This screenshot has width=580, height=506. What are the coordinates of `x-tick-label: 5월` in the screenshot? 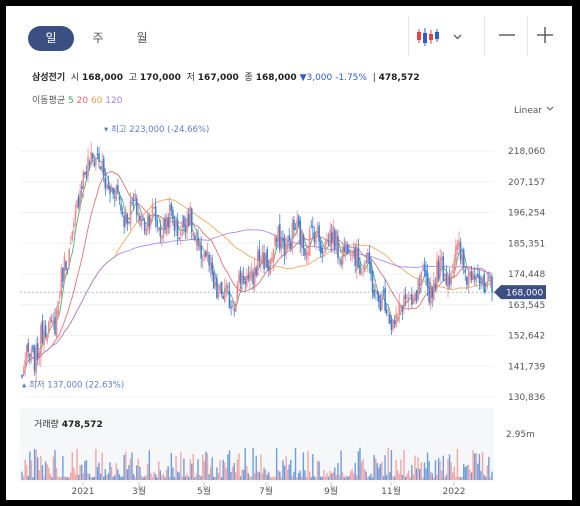 It's located at (204, 491).